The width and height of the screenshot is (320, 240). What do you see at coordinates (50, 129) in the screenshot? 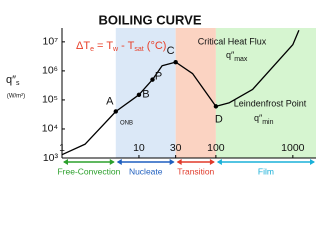
I see `y-tick-label: 10⁴` at bounding box center [50, 129].